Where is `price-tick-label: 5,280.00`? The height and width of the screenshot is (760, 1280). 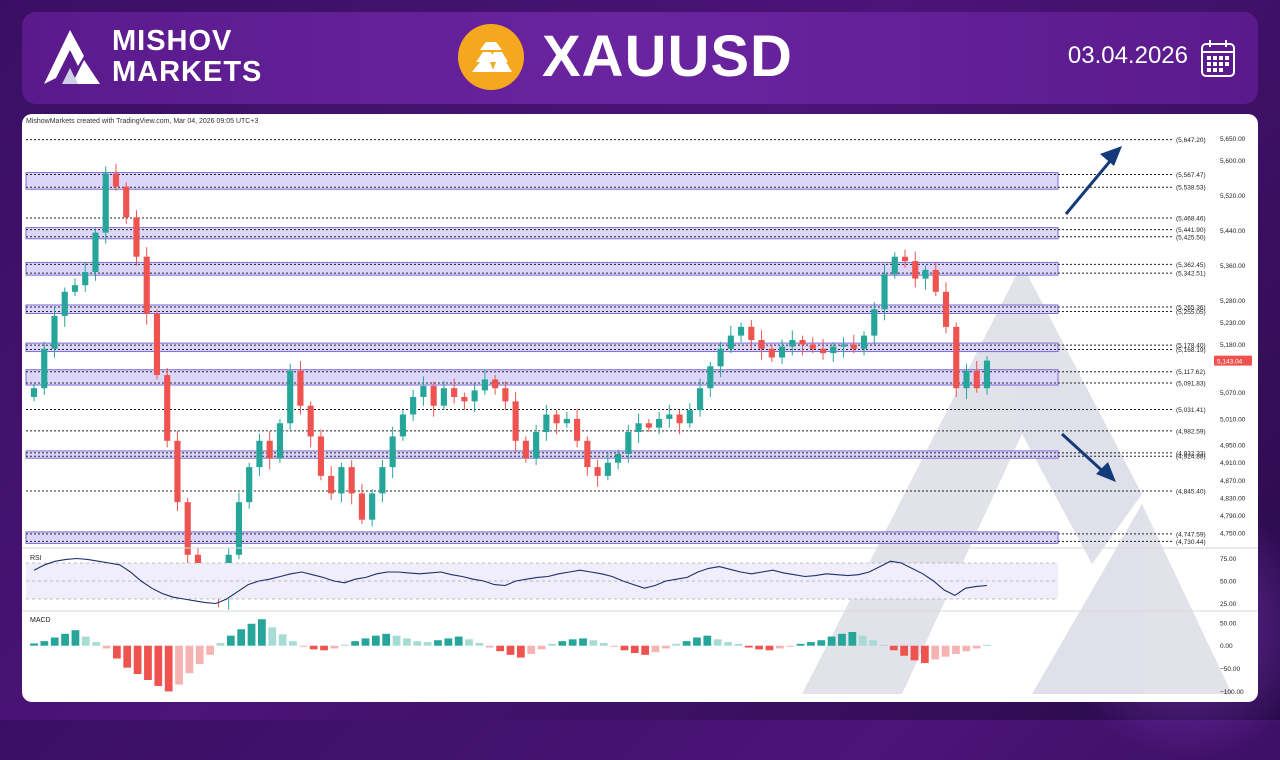
price-tick-label: 5,280.00 is located at coordinates (1233, 301).